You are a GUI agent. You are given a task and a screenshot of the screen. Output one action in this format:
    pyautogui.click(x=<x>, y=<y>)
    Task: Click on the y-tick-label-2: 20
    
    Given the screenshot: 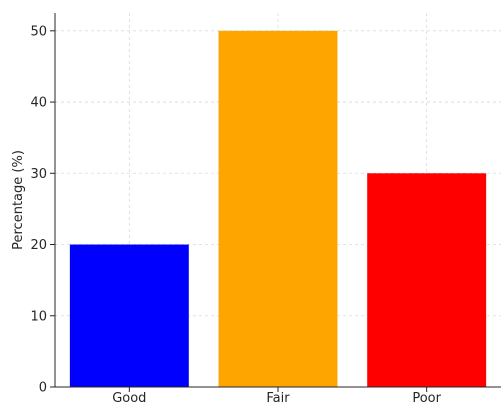 What is the action you would take?
    pyautogui.click(x=38, y=245)
    